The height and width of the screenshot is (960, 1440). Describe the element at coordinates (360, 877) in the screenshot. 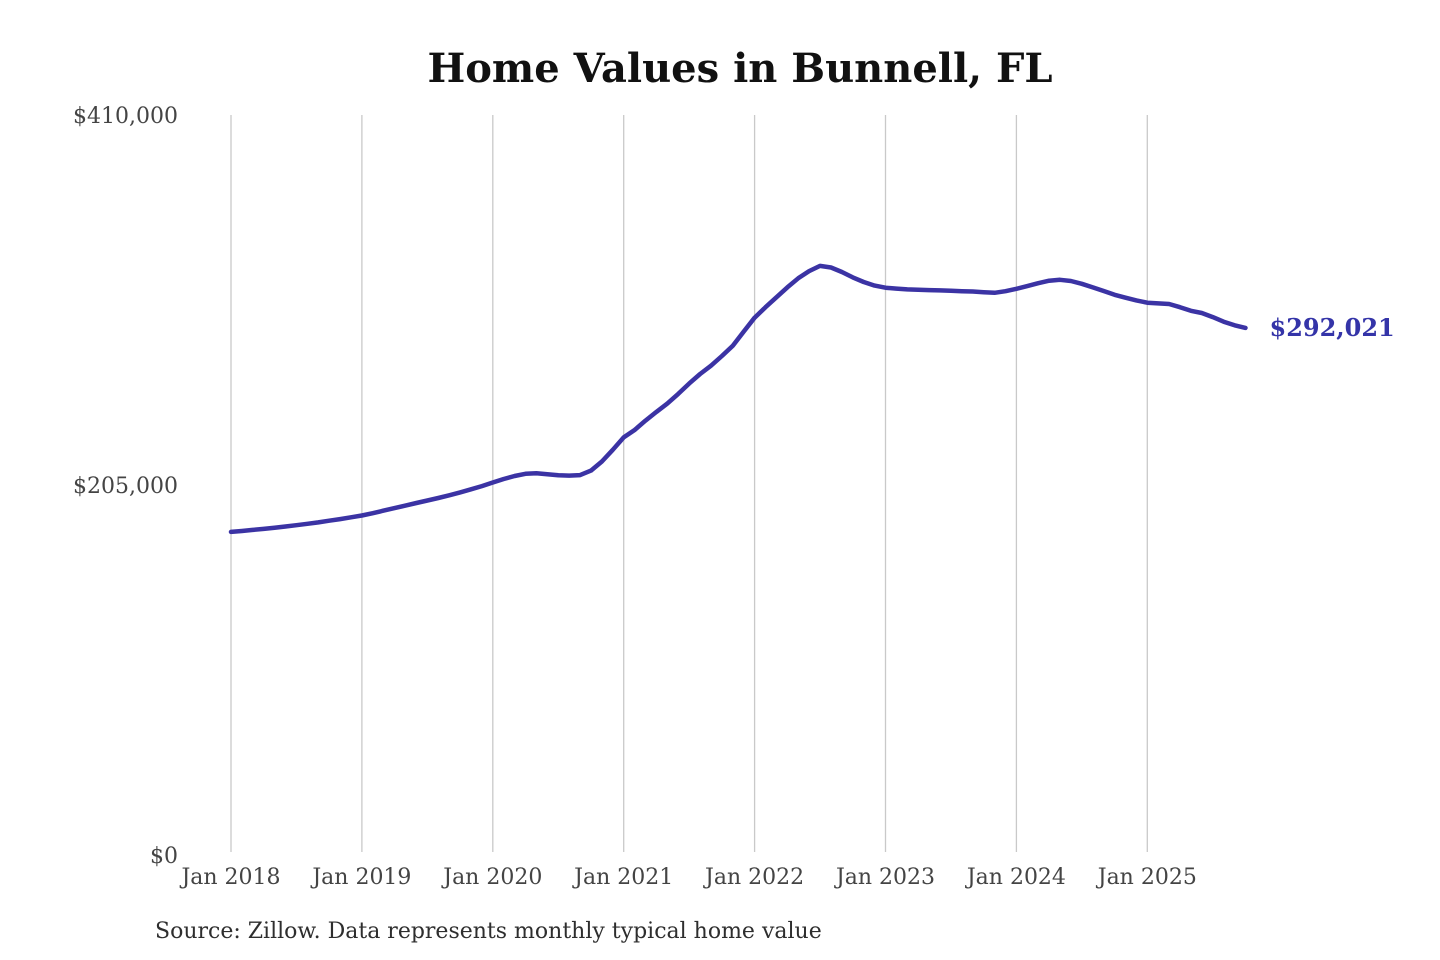

I see `x-tick-label: Jan 2019` at that location.